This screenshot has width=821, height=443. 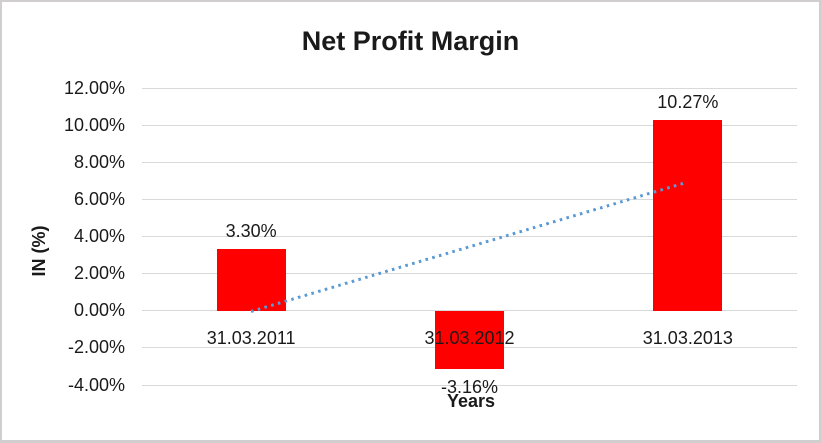 What do you see at coordinates (99, 198) in the screenshot?
I see `y-tick-label: 6.00%` at bounding box center [99, 198].